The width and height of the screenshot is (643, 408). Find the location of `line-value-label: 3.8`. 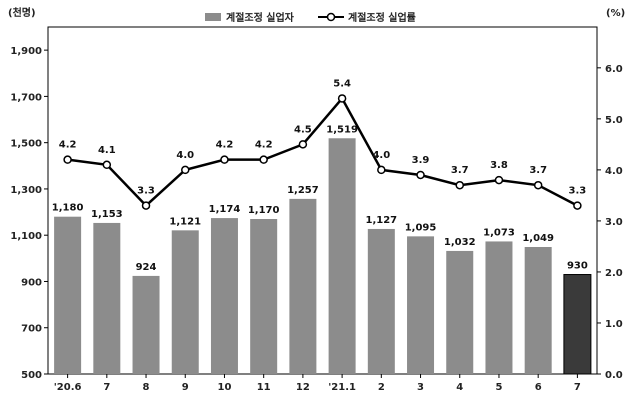

line-value-label: 3.8 is located at coordinates (499, 165).